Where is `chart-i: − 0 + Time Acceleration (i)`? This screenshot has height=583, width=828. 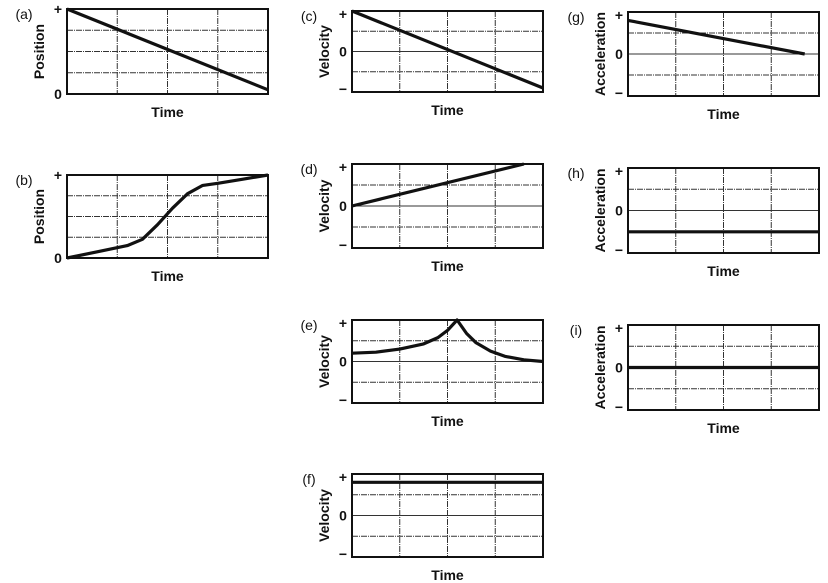
chart-i: − 0 + Time Acceleration (i) is located at coordinates (695, 378).